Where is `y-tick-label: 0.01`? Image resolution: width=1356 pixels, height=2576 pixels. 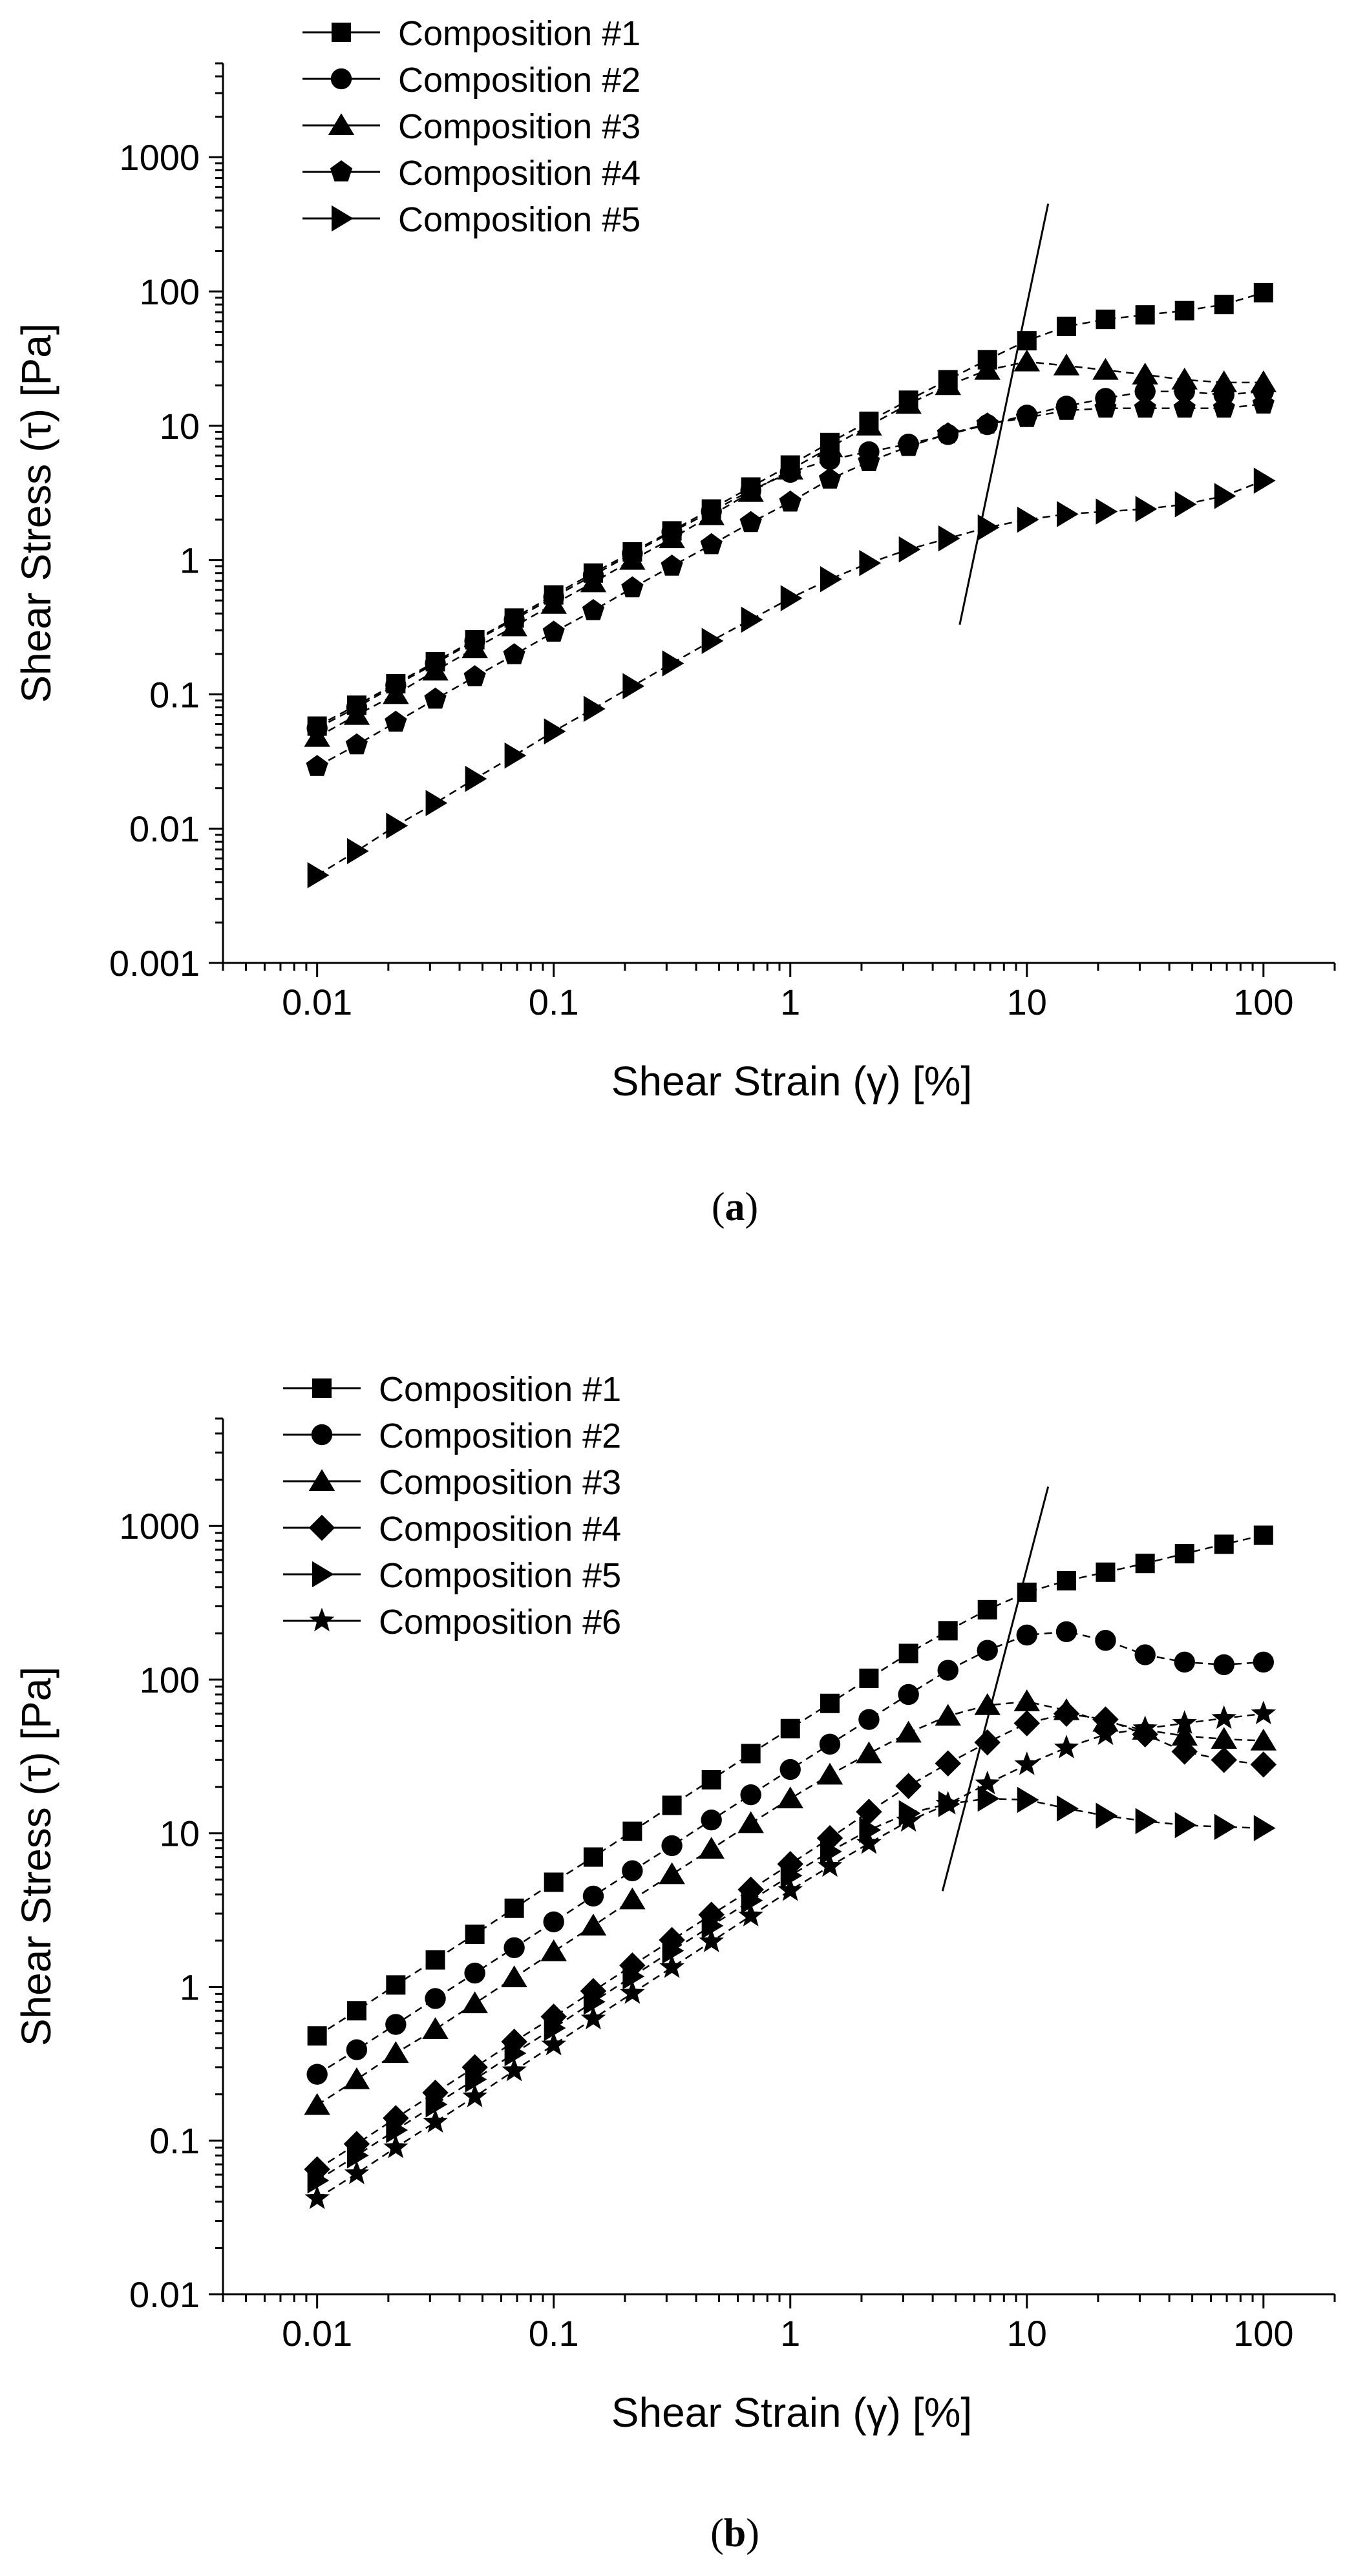 y-tick-label: 0.01 is located at coordinates (164, 2294).